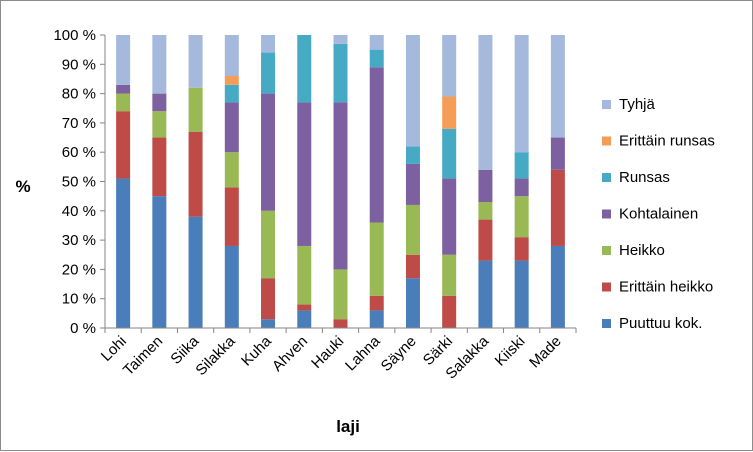 The image size is (753, 452). I want to click on x-tick-label: Ahven, so click(290, 354).